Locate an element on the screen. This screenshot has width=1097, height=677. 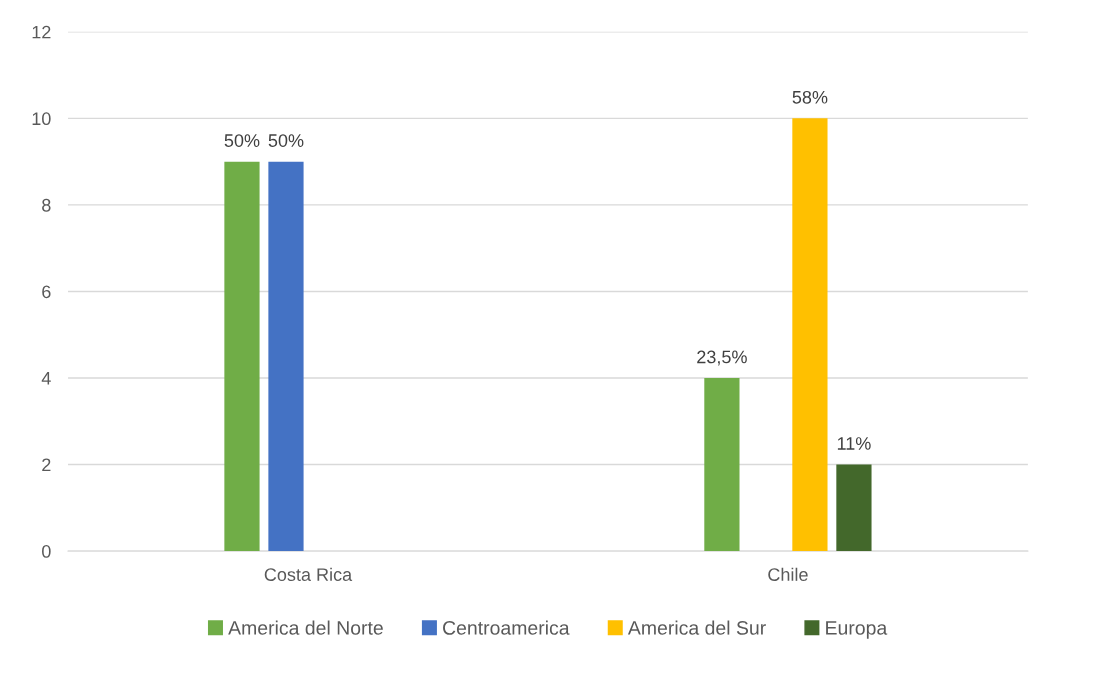
legend-label: Europa is located at coordinates (857, 630).